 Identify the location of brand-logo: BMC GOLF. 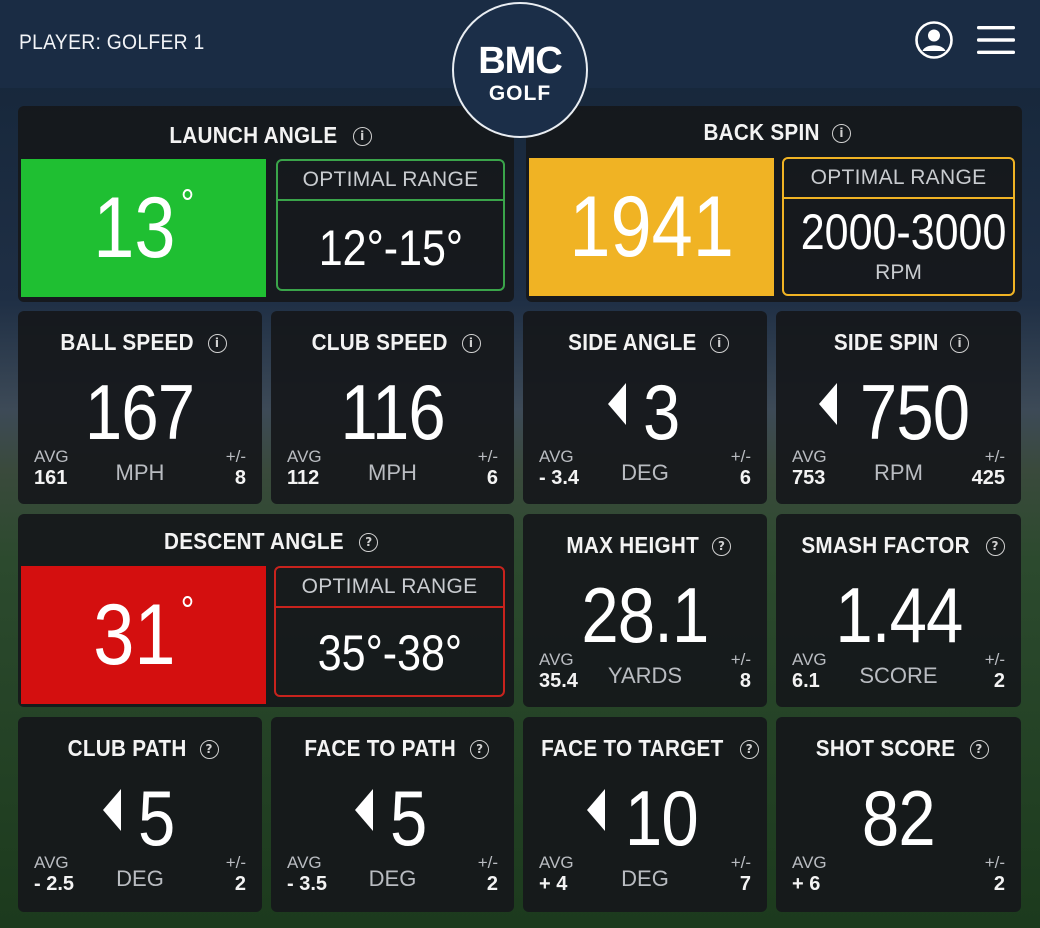
(520, 70).